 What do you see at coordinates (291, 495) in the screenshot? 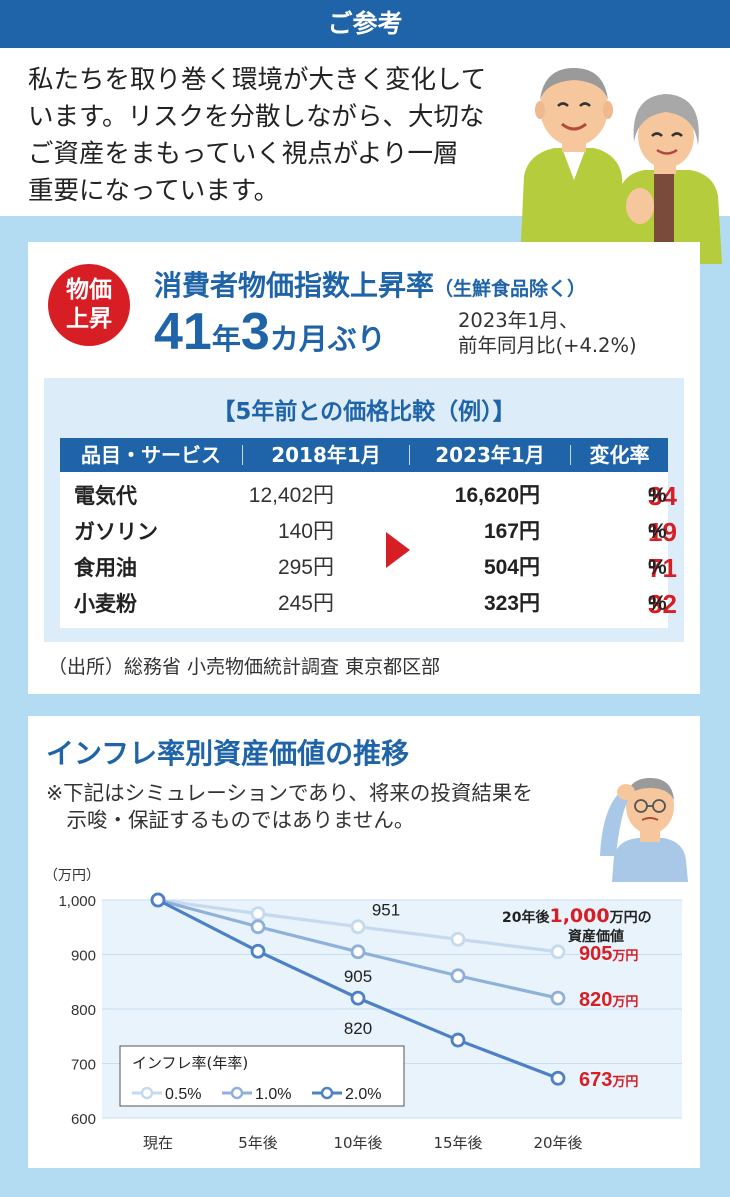
I see `price-2018: 12,402円` at bounding box center [291, 495].